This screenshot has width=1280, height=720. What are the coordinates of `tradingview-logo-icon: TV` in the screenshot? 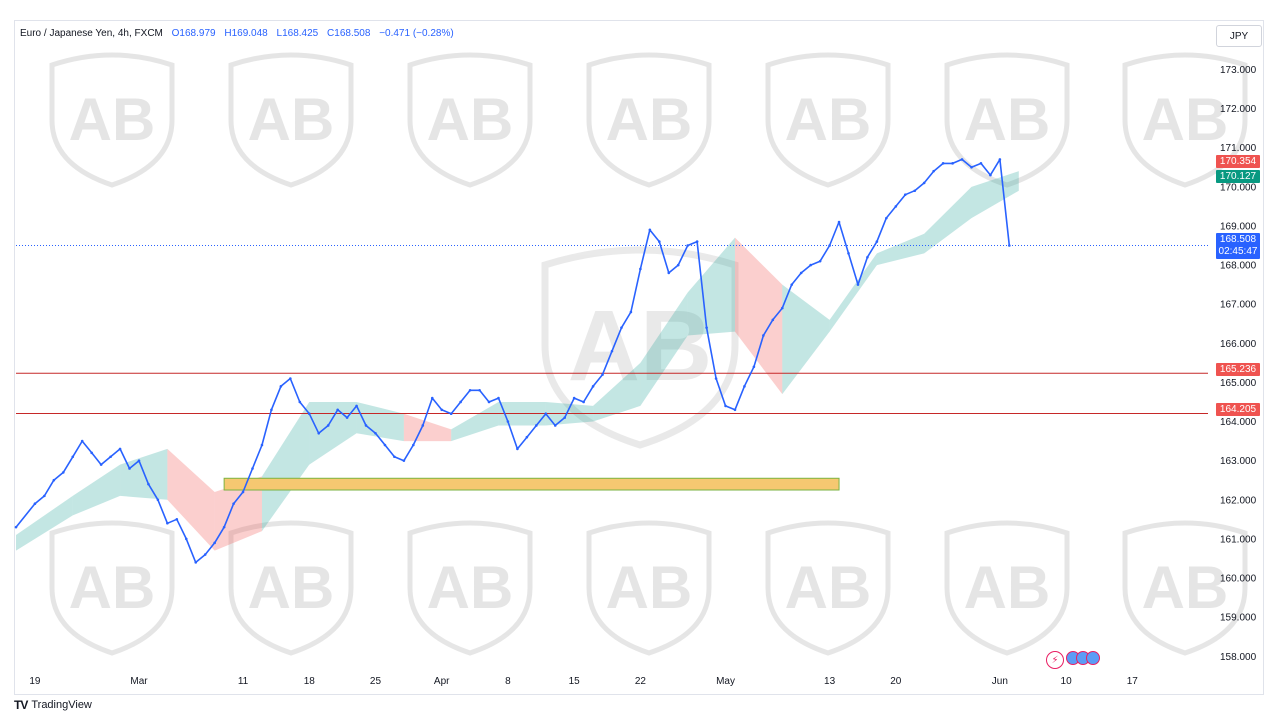 It's located at (21, 705).